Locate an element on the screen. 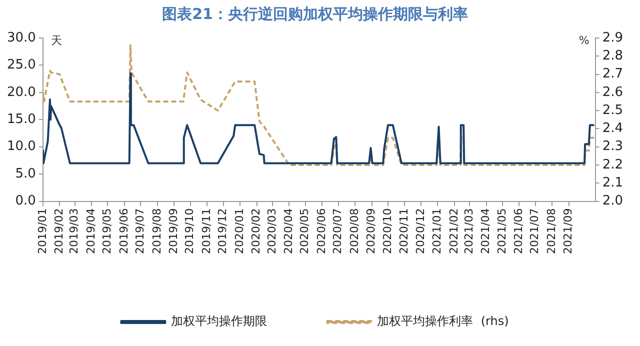 This screenshot has height=346, width=640. y-tick-label: 10.0 is located at coordinates (21, 146).